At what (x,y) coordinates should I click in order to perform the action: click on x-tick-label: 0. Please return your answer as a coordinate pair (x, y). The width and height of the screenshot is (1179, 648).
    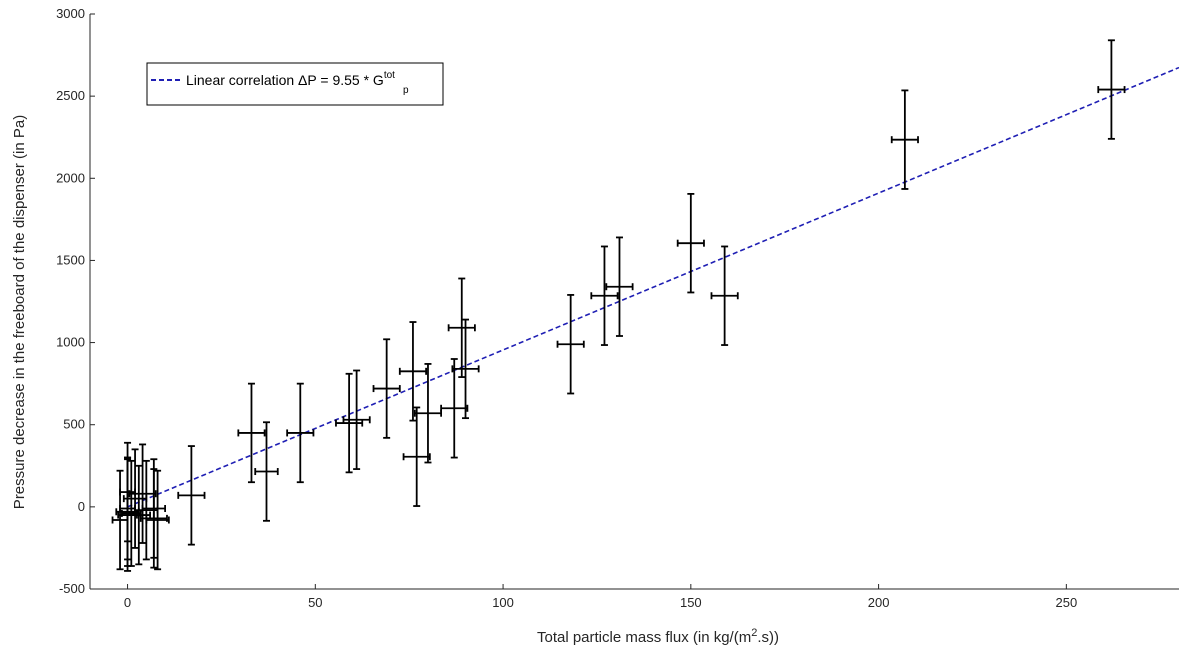
    Looking at the image, I should click on (127, 602).